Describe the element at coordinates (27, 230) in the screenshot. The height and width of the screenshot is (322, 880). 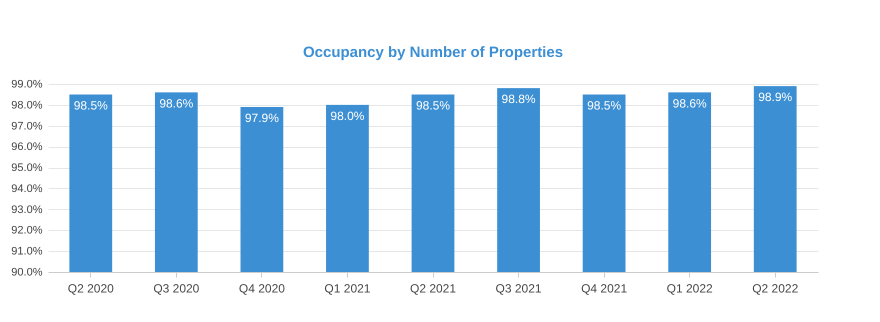
I see `y-tick-label: 92.0%` at that location.